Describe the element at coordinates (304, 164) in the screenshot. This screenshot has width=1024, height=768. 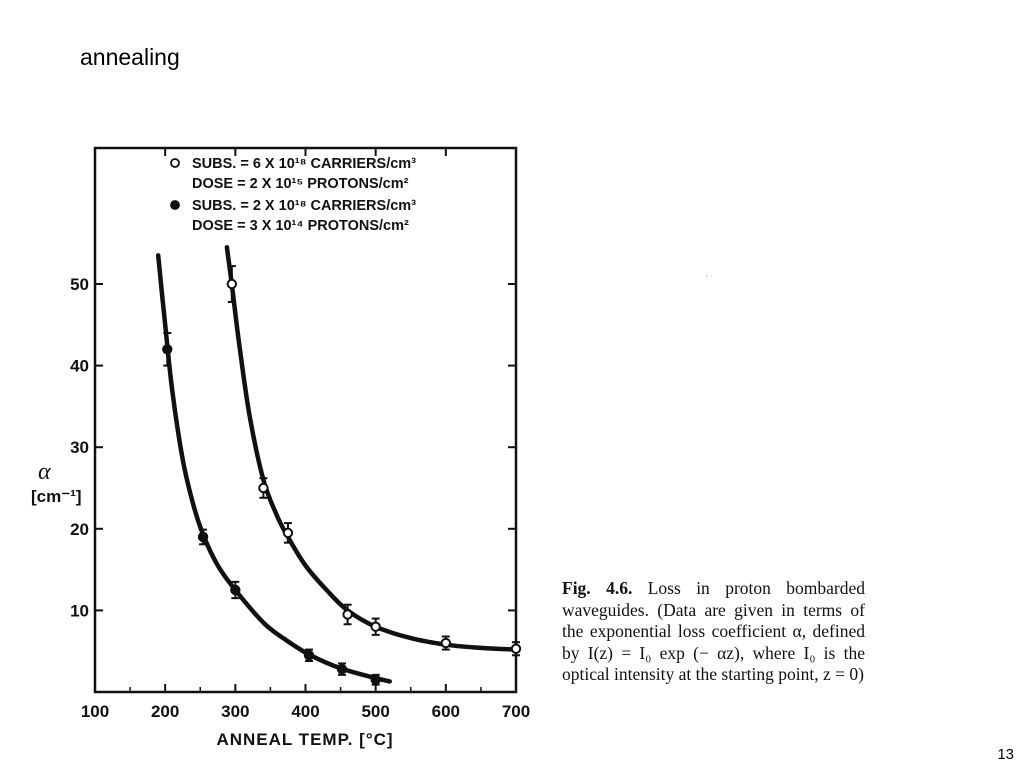
I see `legend-line-1: SUBS. = 6 X 10¹⁸ CARRIERS/cm³` at that location.